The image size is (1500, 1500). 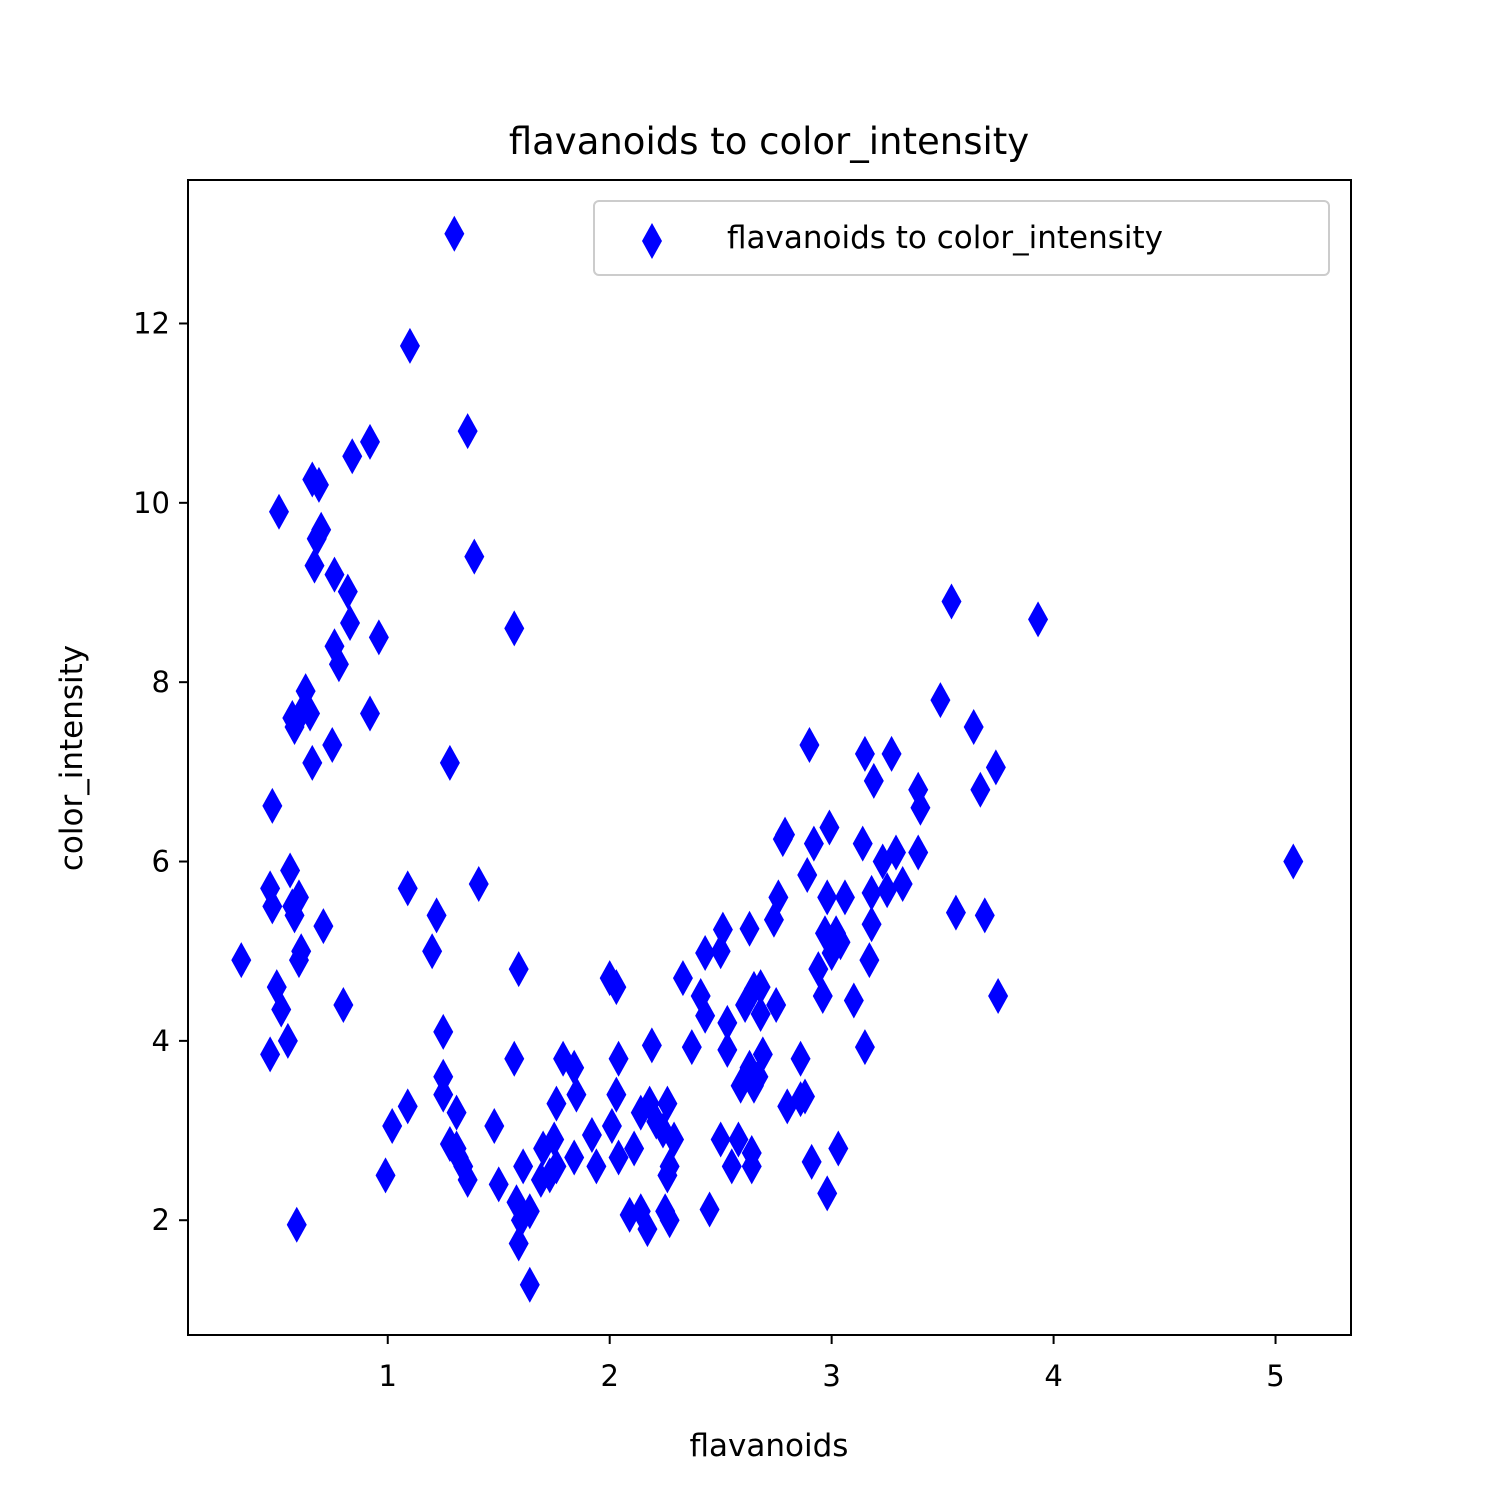 What do you see at coordinates (609, 1376) in the screenshot?
I see `x-tick-label: 2` at bounding box center [609, 1376].